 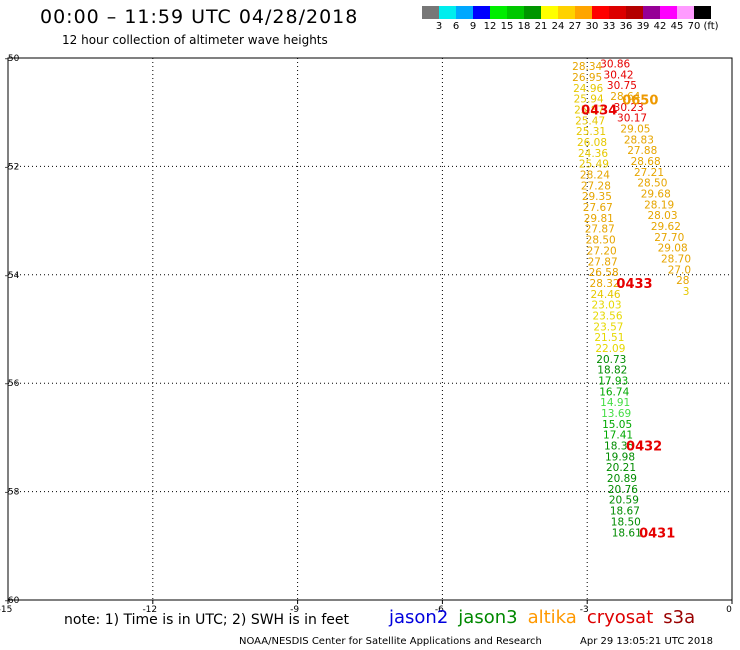 What do you see at coordinates (676, 260) in the screenshot?
I see `wave-height-value: 28.70` at bounding box center [676, 260].